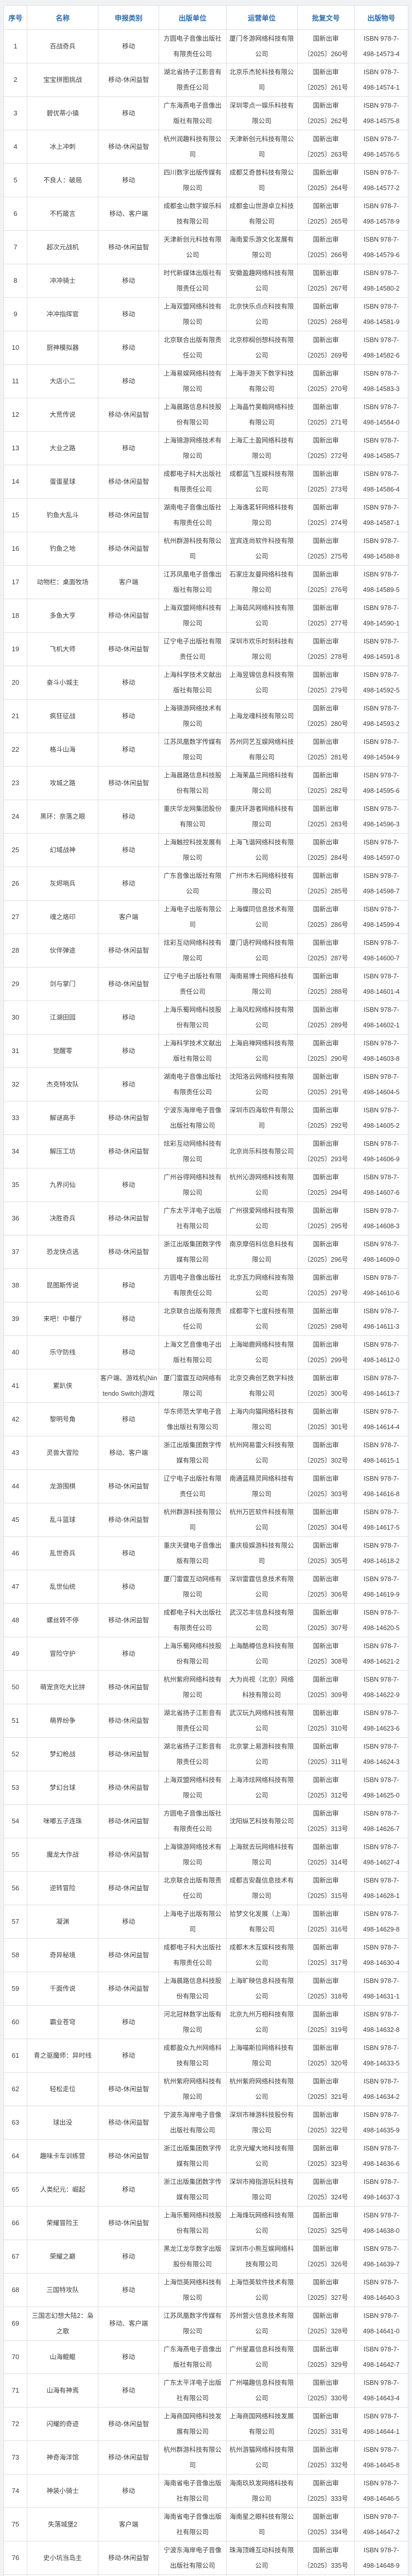 The width and height of the screenshot is (412, 2576). I want to click on row-index-cell: 20, so click(15, 683).